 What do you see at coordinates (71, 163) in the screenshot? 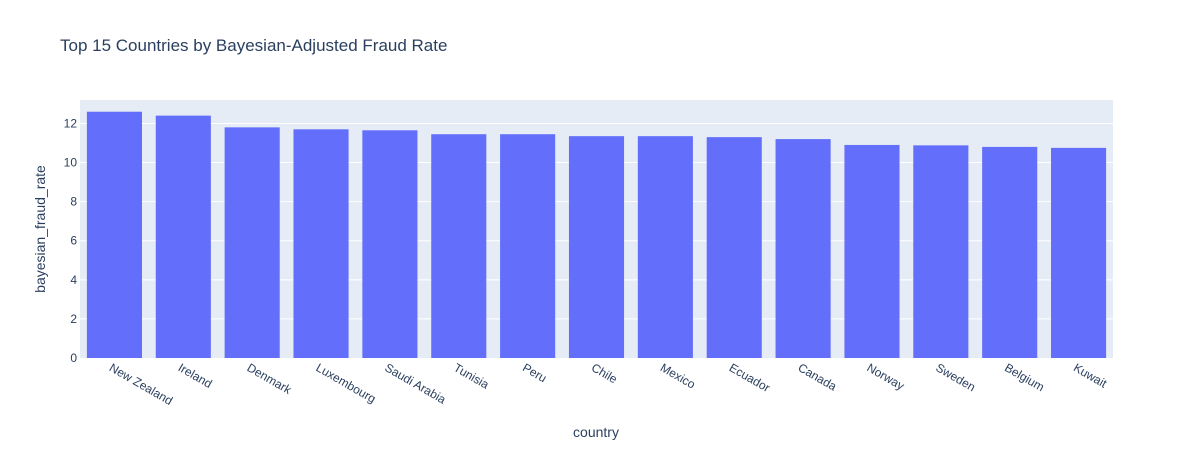
I see `y-tick-label: 10` at bounding box center [71, 163].